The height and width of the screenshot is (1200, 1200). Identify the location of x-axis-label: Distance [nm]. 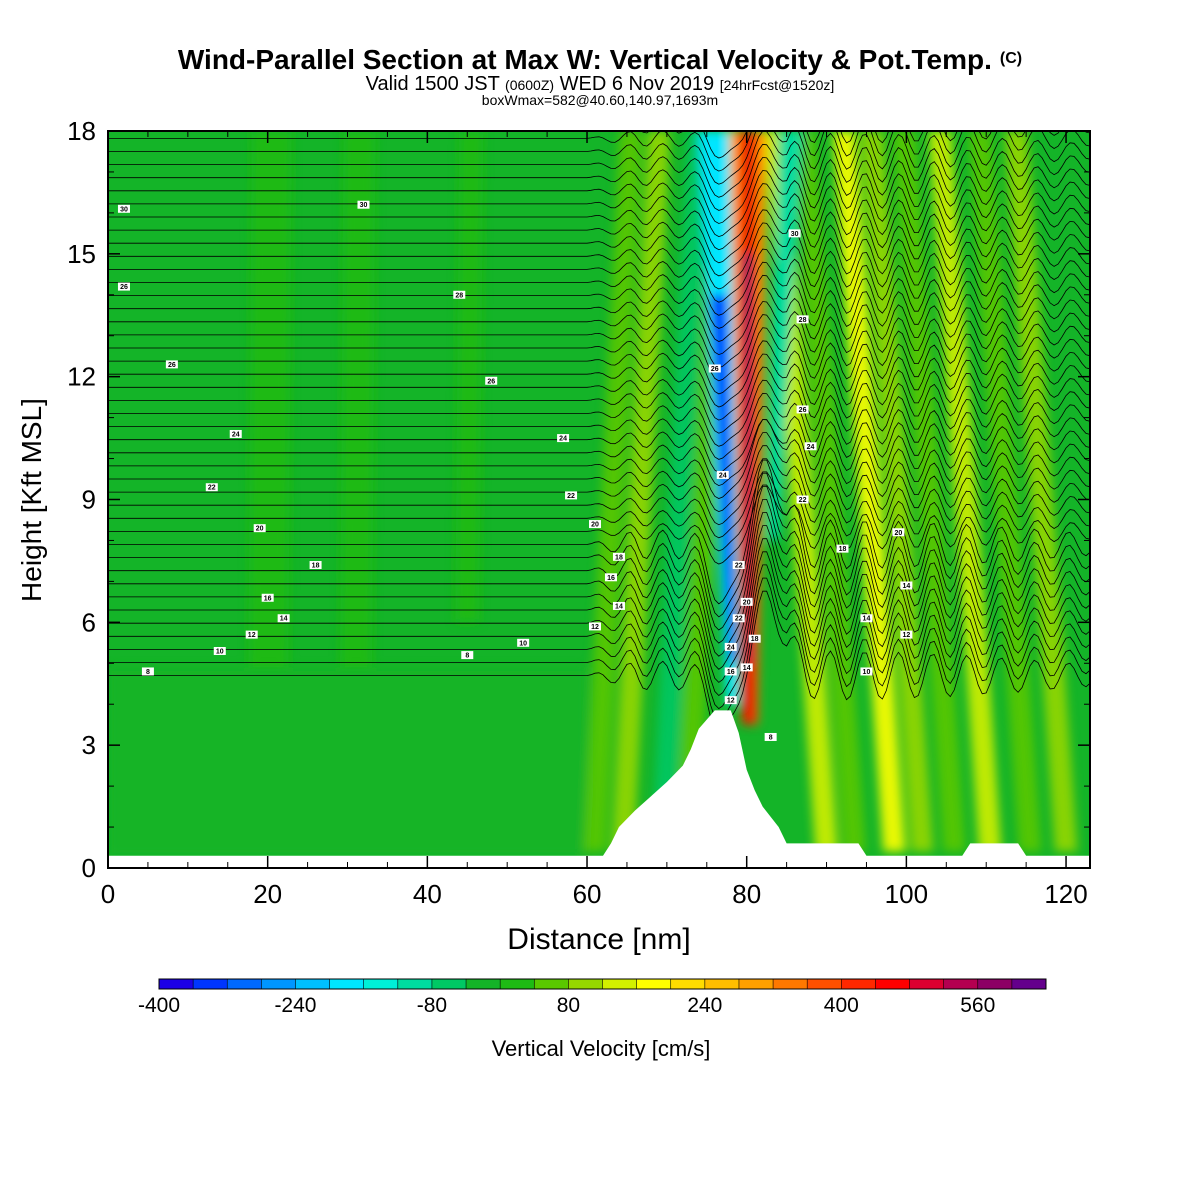
(599, 939).